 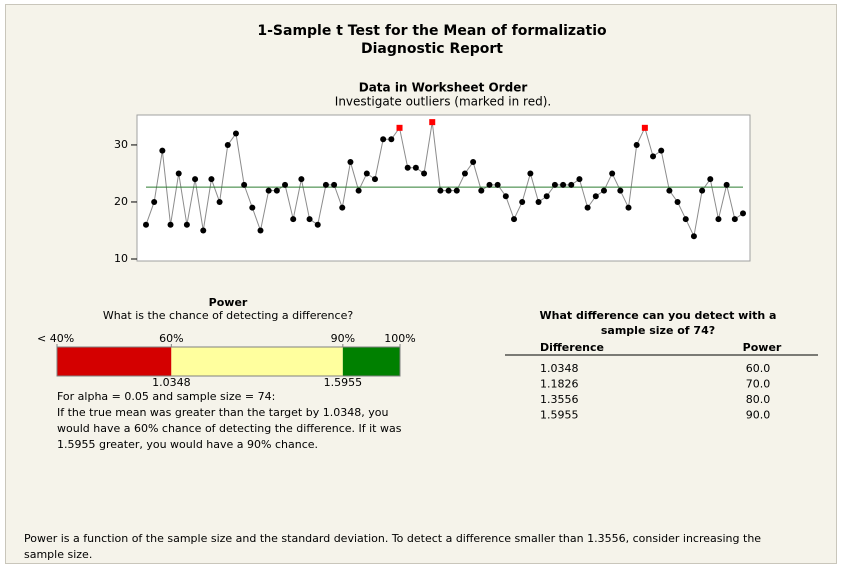 What do you see at coordinates (758, 415) in the screenshot?
I see `table-cell: 90.0` at bounding box center [758, 415].